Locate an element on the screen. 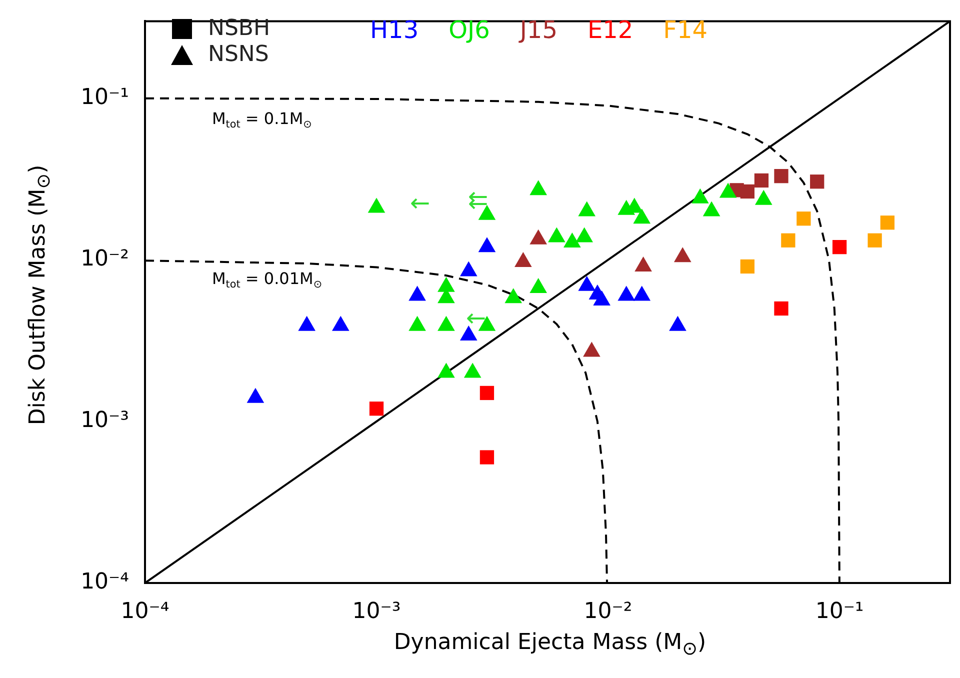 This screenshot has height=678, width=960. annotation: NSNS is located at coordinates (238, 55).